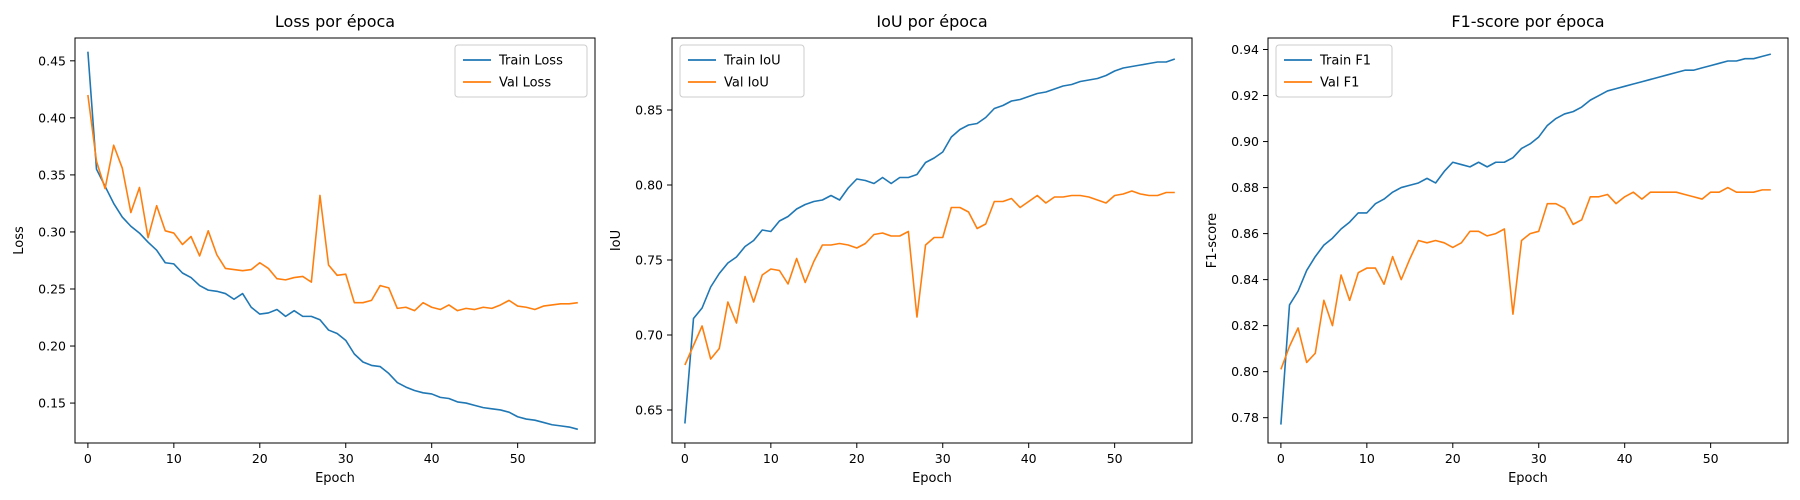  What do you see at coordinates (52, 174) in the screenshot?
I see `y-tick-label: 0.35` at bounding box center [52, 174].